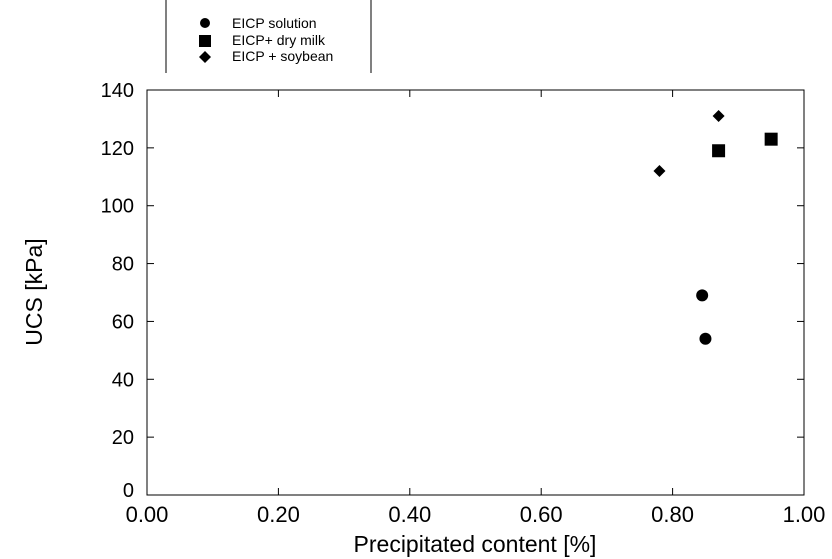 Image resolution: width=832 pixels, height=559 pixels. Describe the element at coordinates (475, 544) in the screenshot. I see `x-axis-label: Precipitated content [%]` at that location.